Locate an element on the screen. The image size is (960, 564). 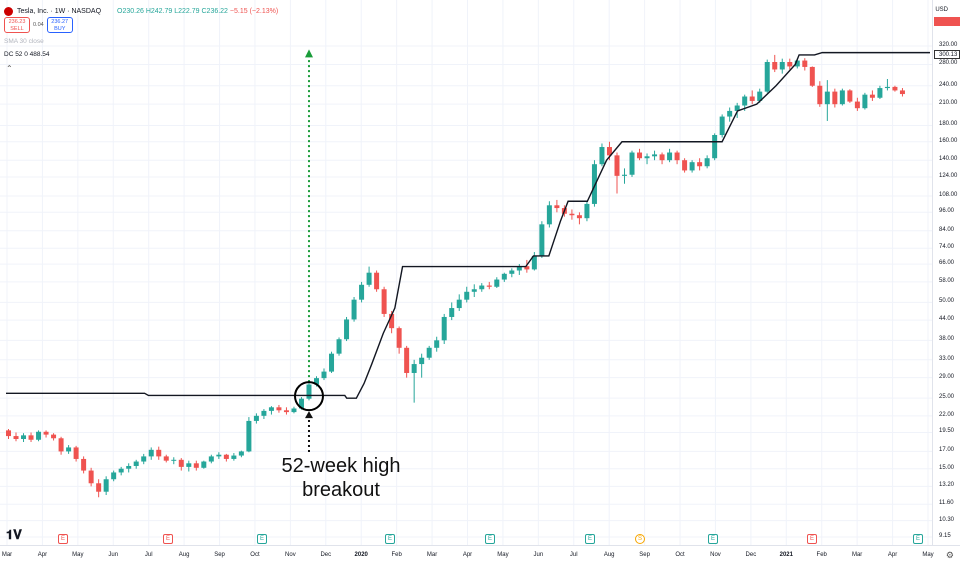
indicator-sma-legend: SMA 30 close is located at coordinates (24, 41).